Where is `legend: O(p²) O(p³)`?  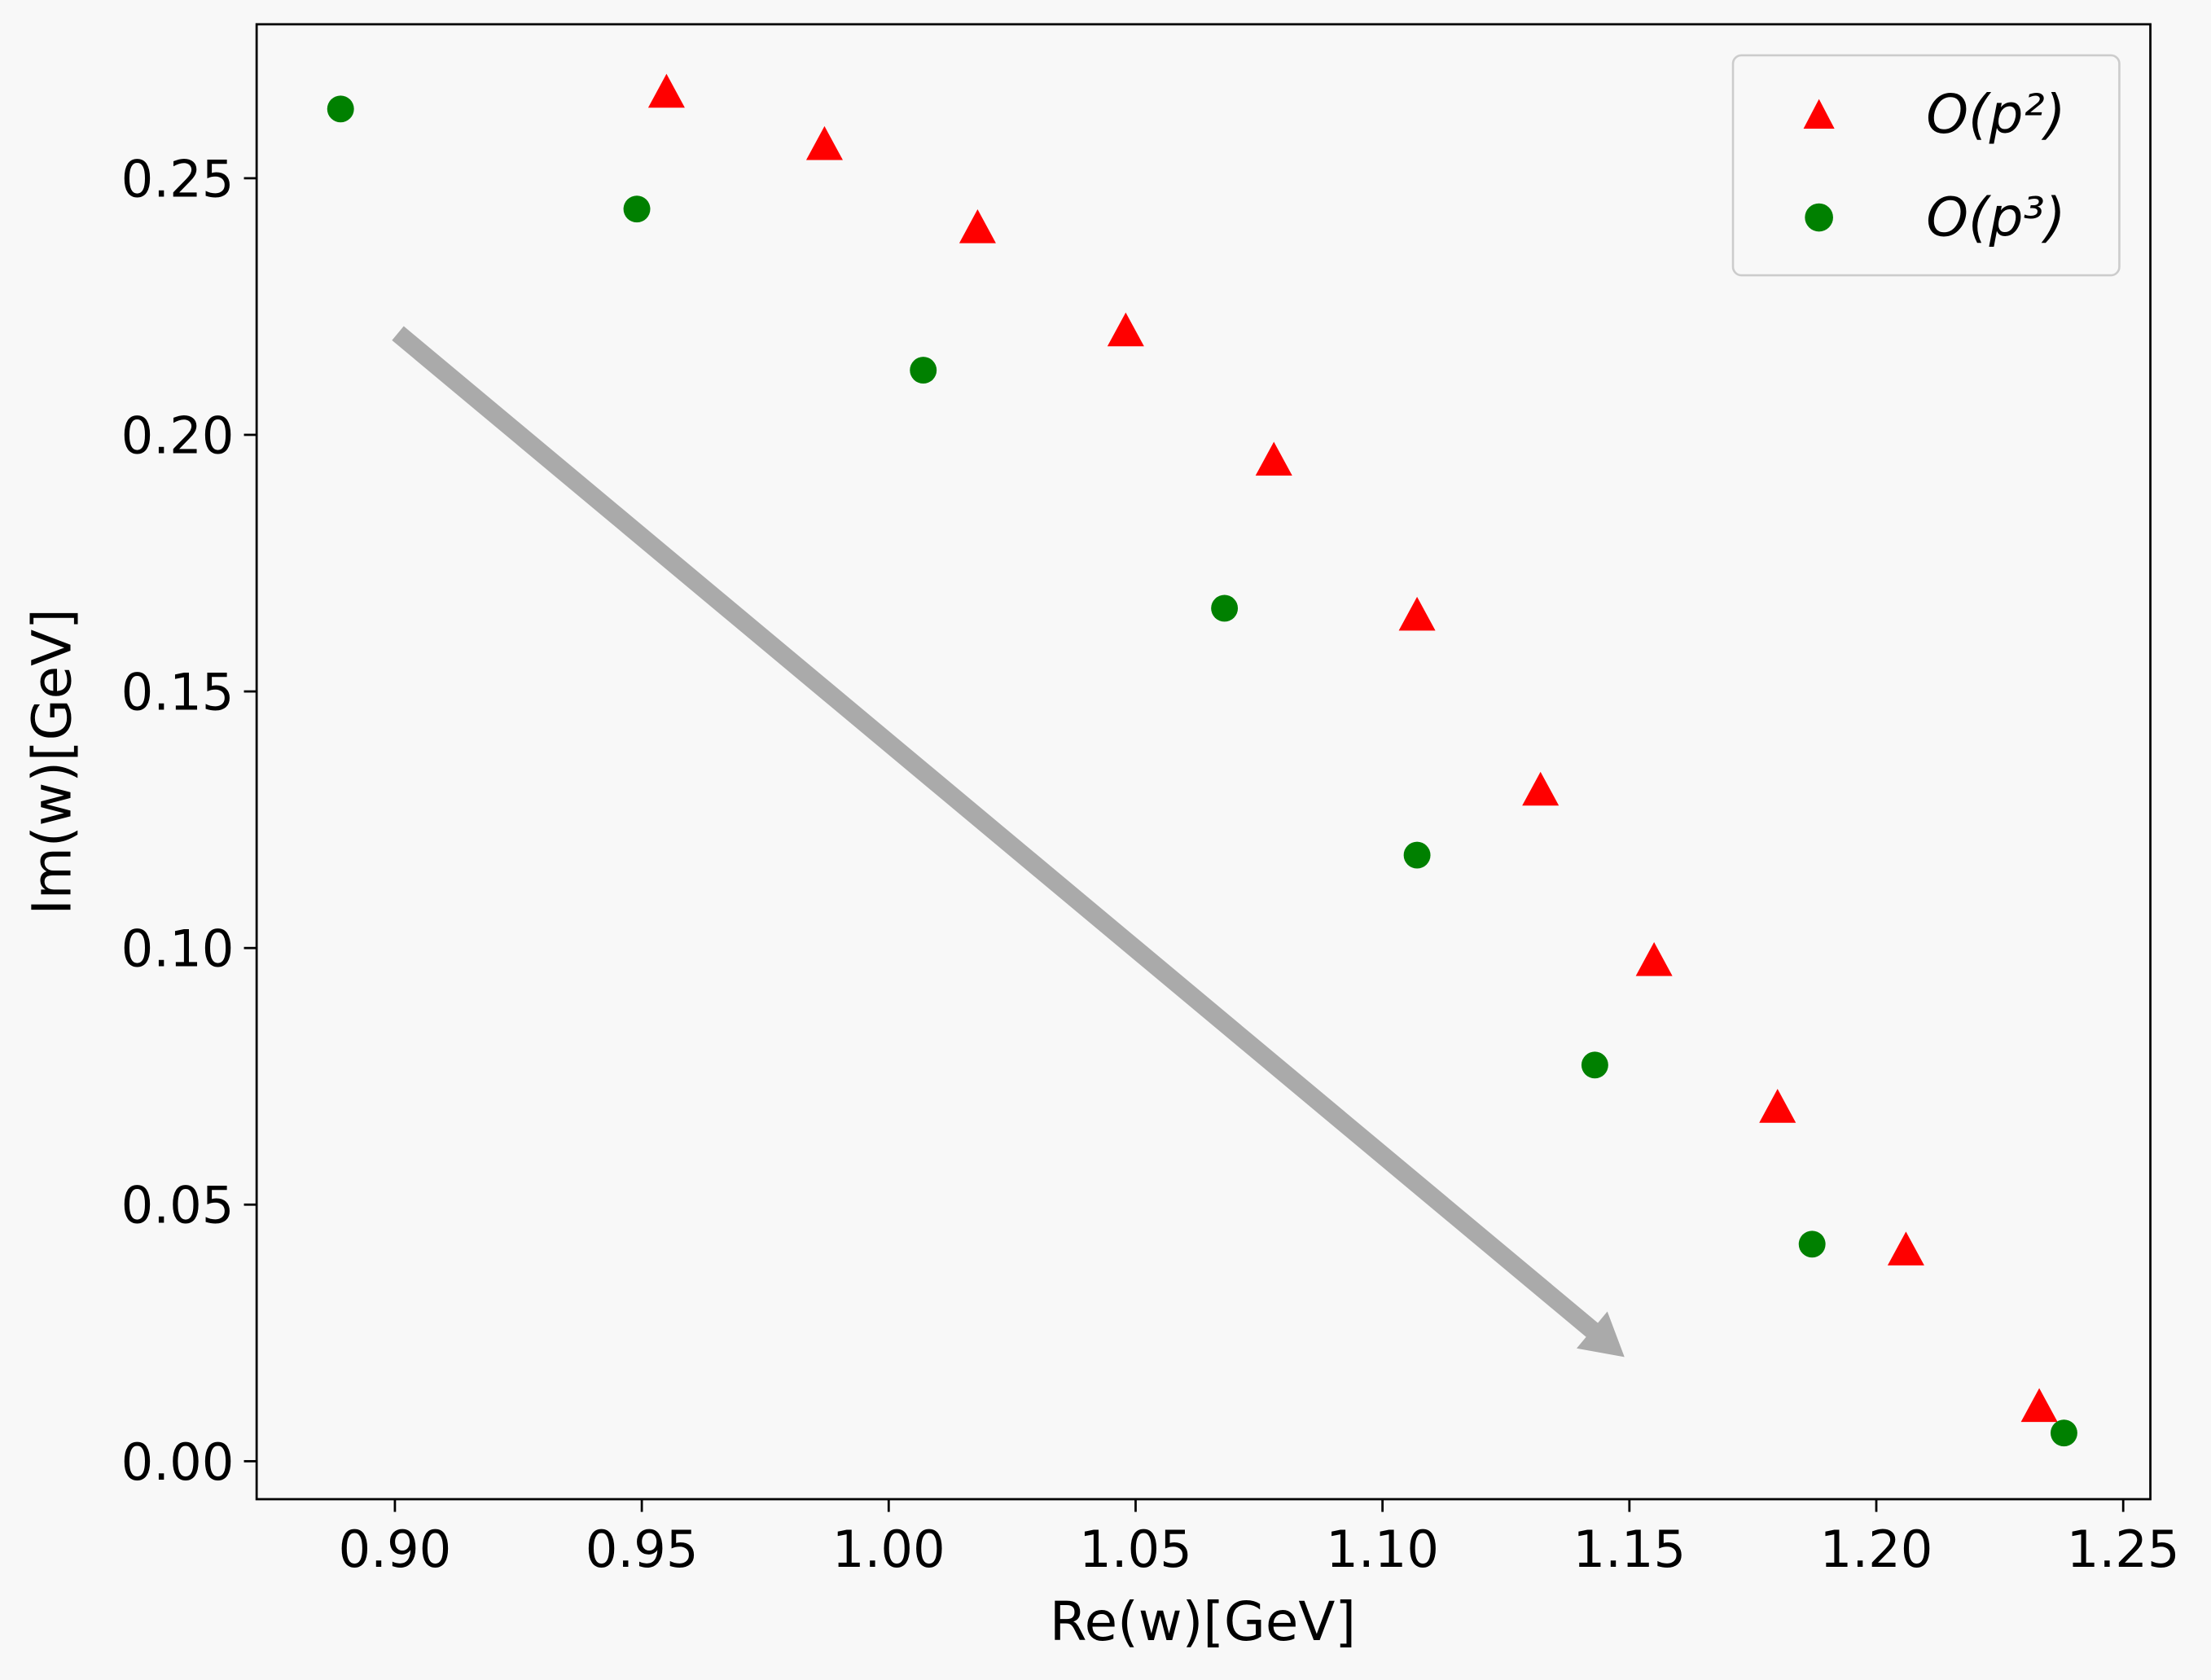 legend: O(p²) O(p³) is located at coordinates (1926, 165).